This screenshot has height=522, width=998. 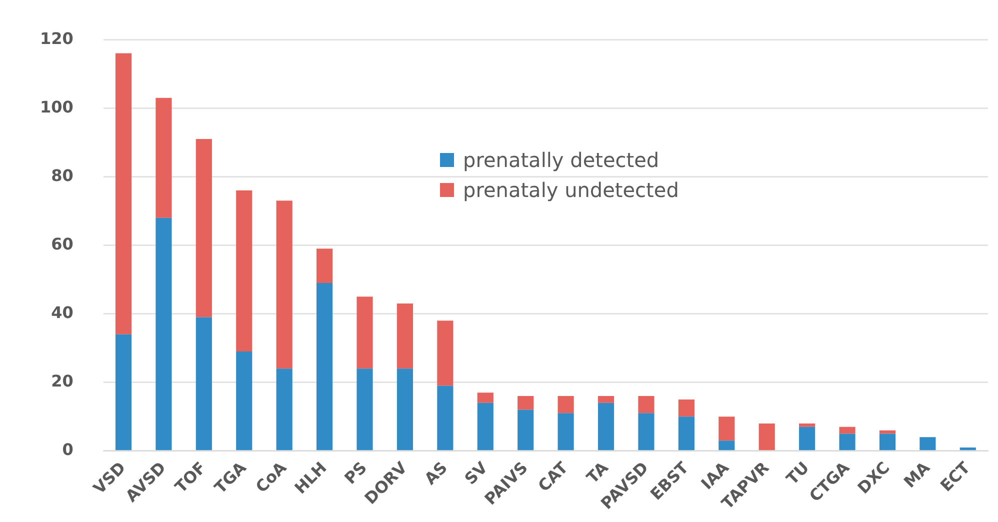 I want to click on y-tick-label: 0, so click(x=68, y=450).